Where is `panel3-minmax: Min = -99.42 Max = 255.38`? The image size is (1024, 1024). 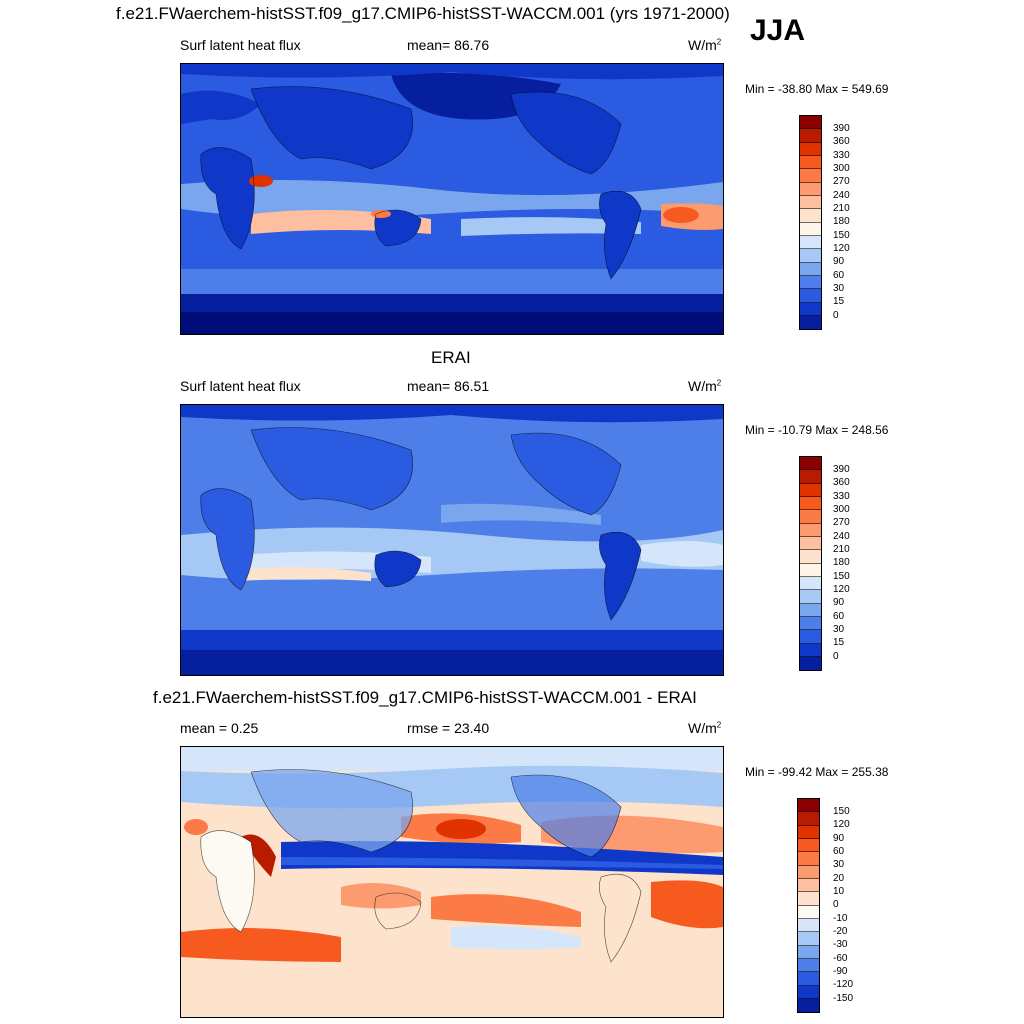
panel3-minmax: Min = -99.42 Max = 255.38 is located at coordinates (817, 772).